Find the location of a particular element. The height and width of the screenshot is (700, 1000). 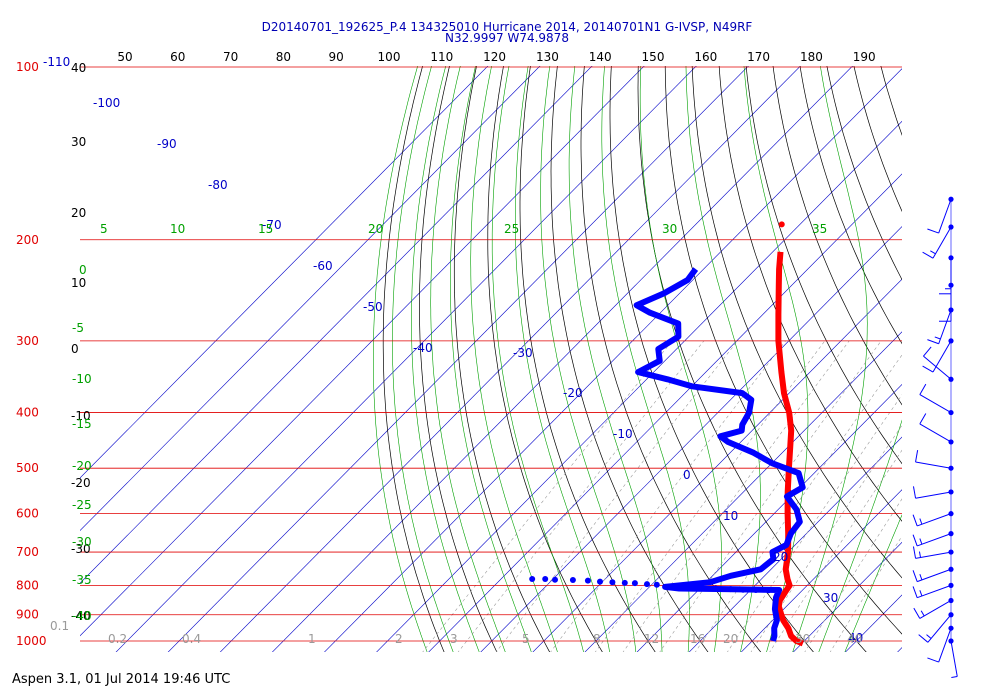

left-f-label: 30 is located at coordinates (78, 142).